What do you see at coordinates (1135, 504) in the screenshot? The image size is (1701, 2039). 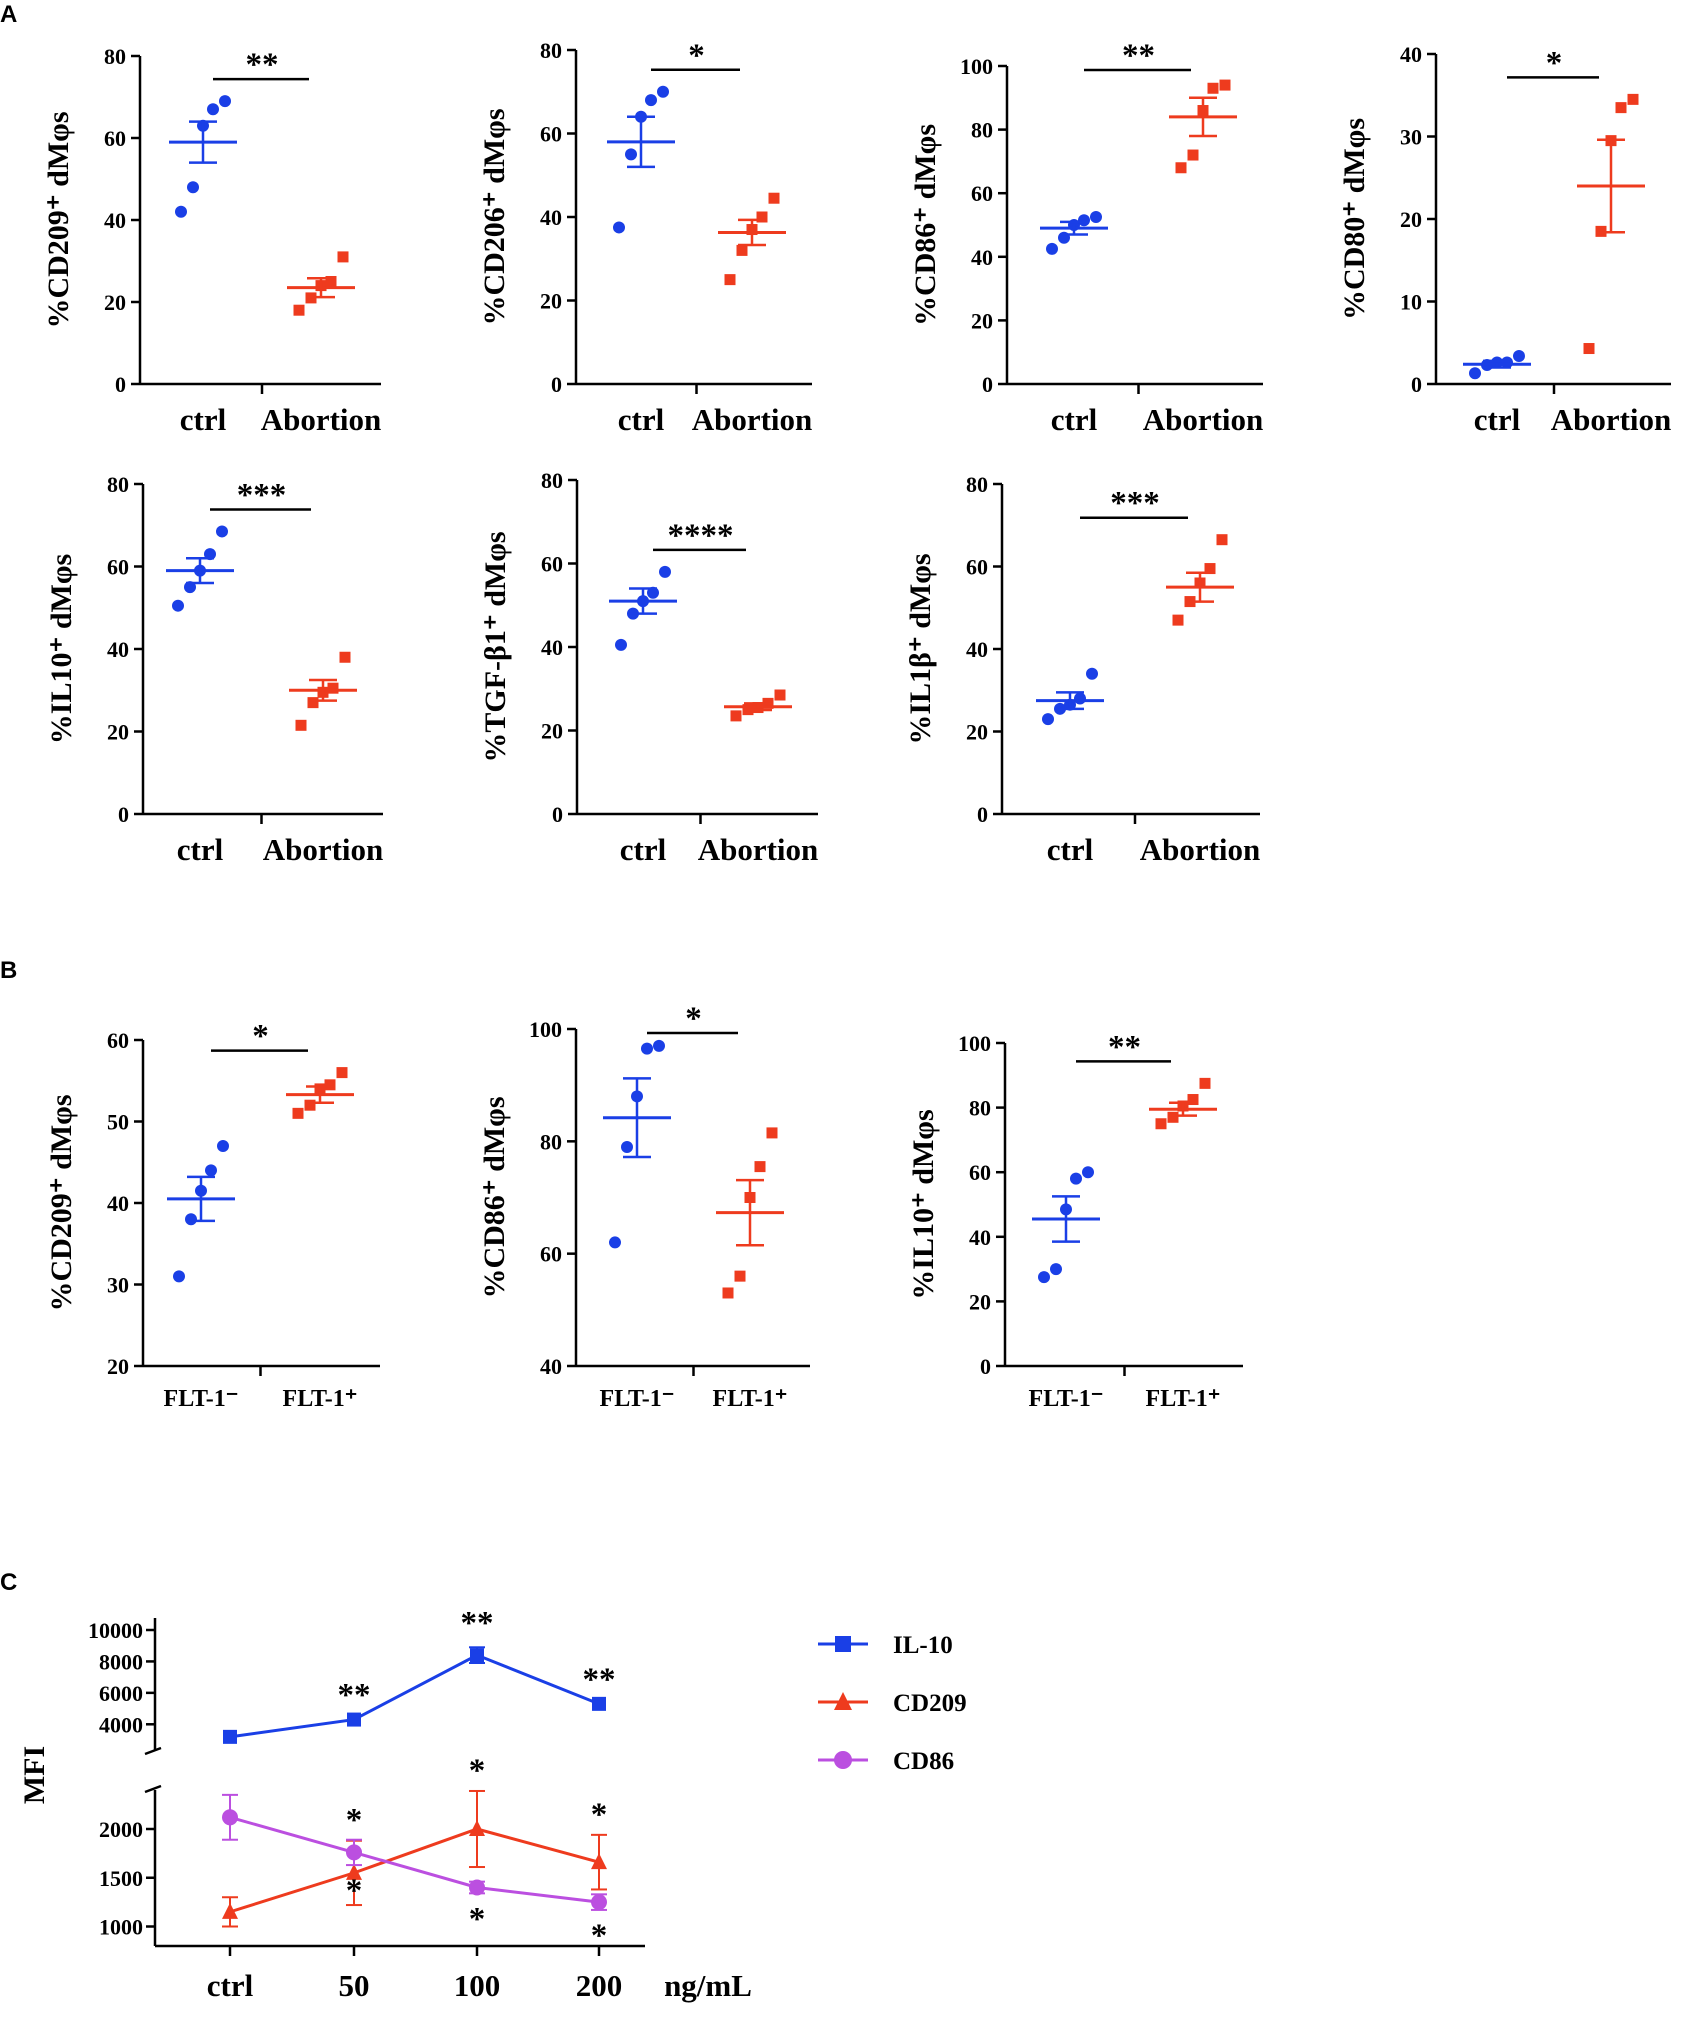 I see `significance-stars: ***` at bounding box center [1135, 504].